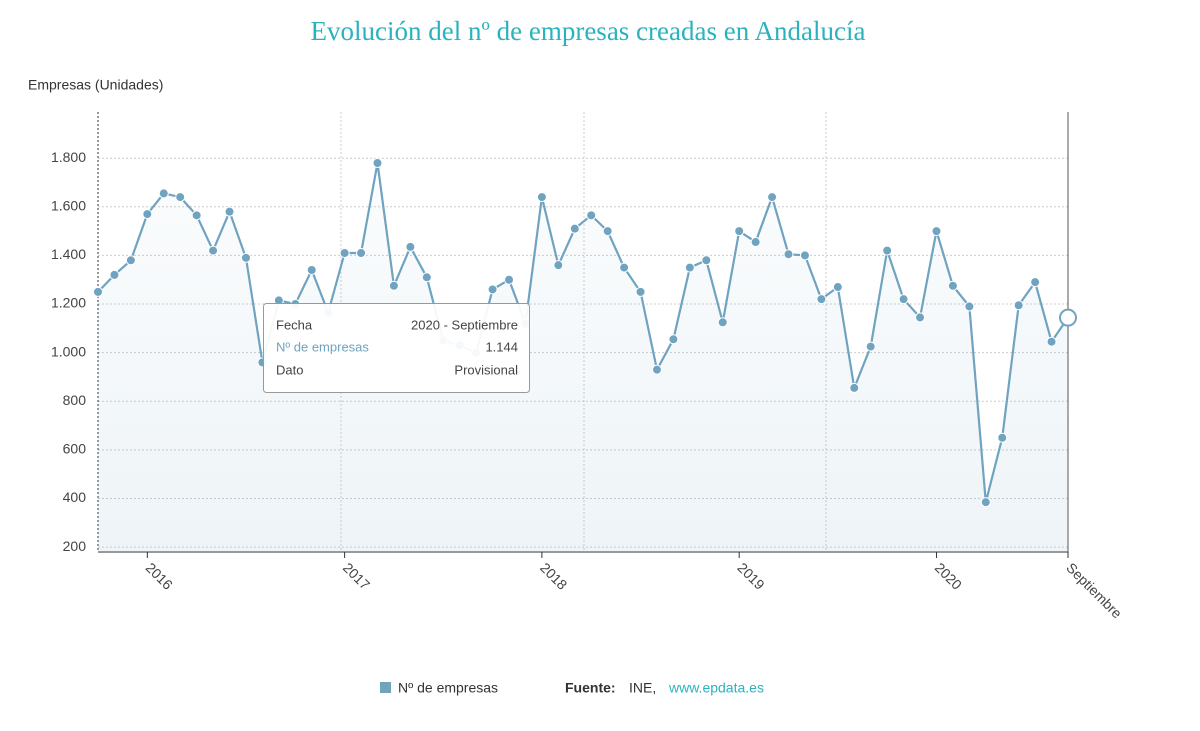 The width and height of the screenshot is (1200, 731). What do you see at coordinates (322, 346) in the screenshot?
I see `tooltip-key: Nº de empresas` at bounding box center [322, 346].